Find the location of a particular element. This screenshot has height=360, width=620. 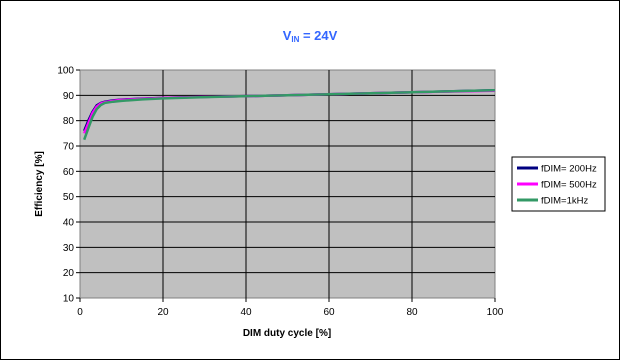

x-axis-ticks: 0 20 40 60 80 100 is located at coordinates (290, 308).